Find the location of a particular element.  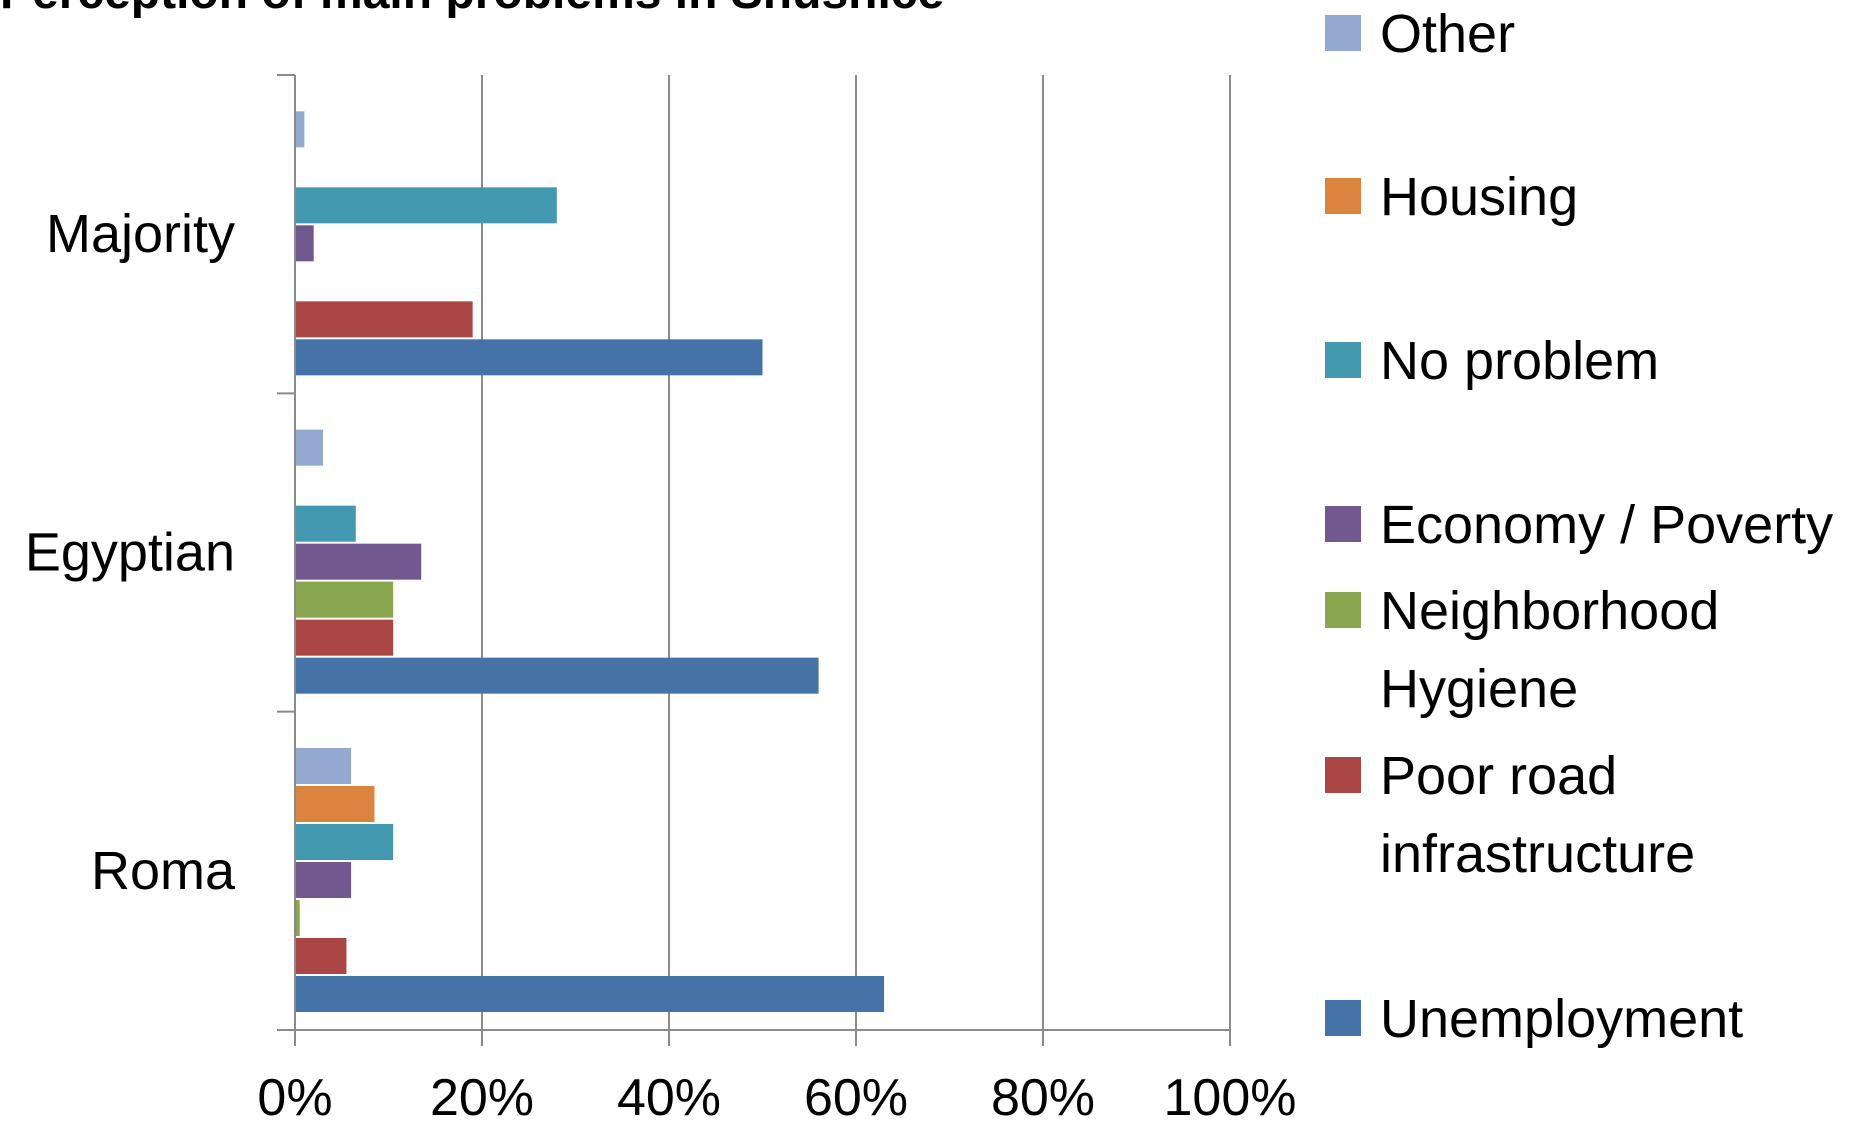

x-tick-label: 0% is located at coordinates (294, 1098).